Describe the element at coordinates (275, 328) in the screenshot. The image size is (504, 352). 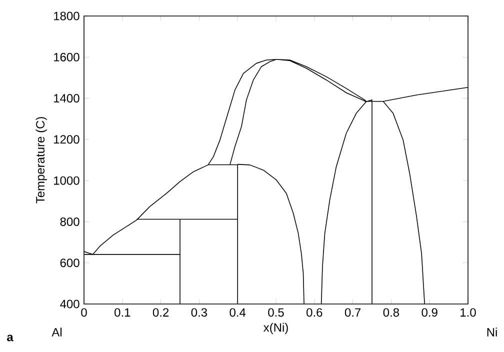
I see `x-axis-title: x(Ni)` at that location.